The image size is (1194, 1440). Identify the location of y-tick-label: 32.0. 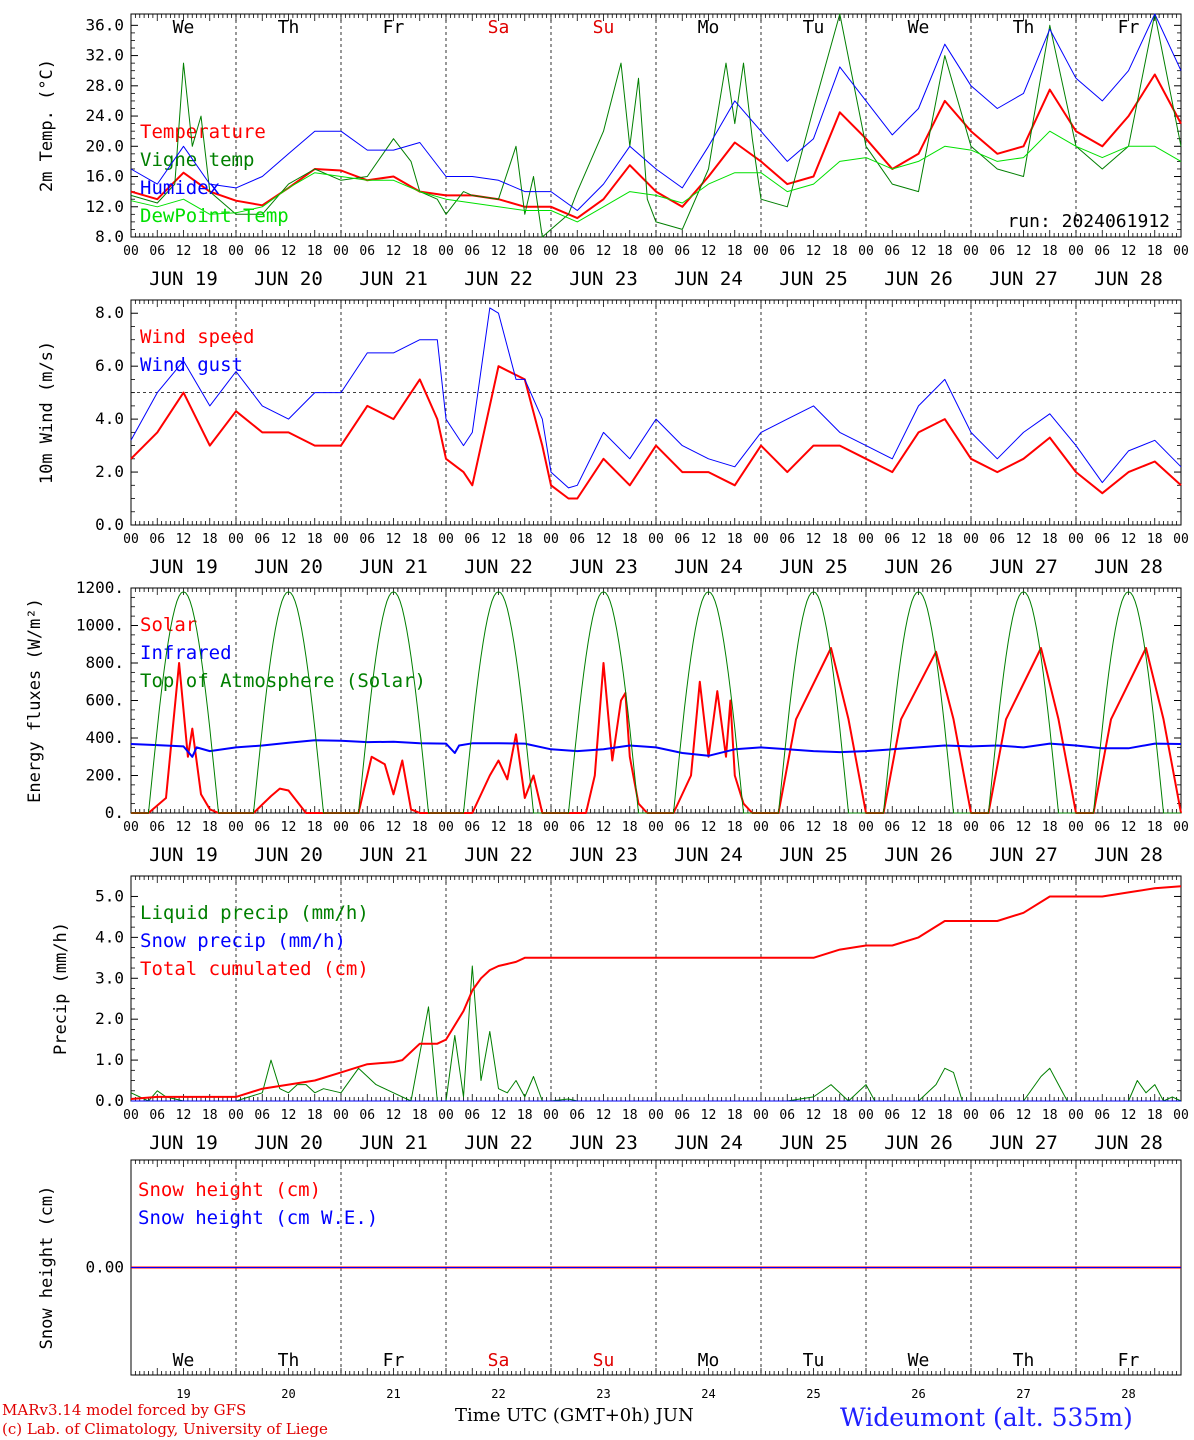
(104, 55).